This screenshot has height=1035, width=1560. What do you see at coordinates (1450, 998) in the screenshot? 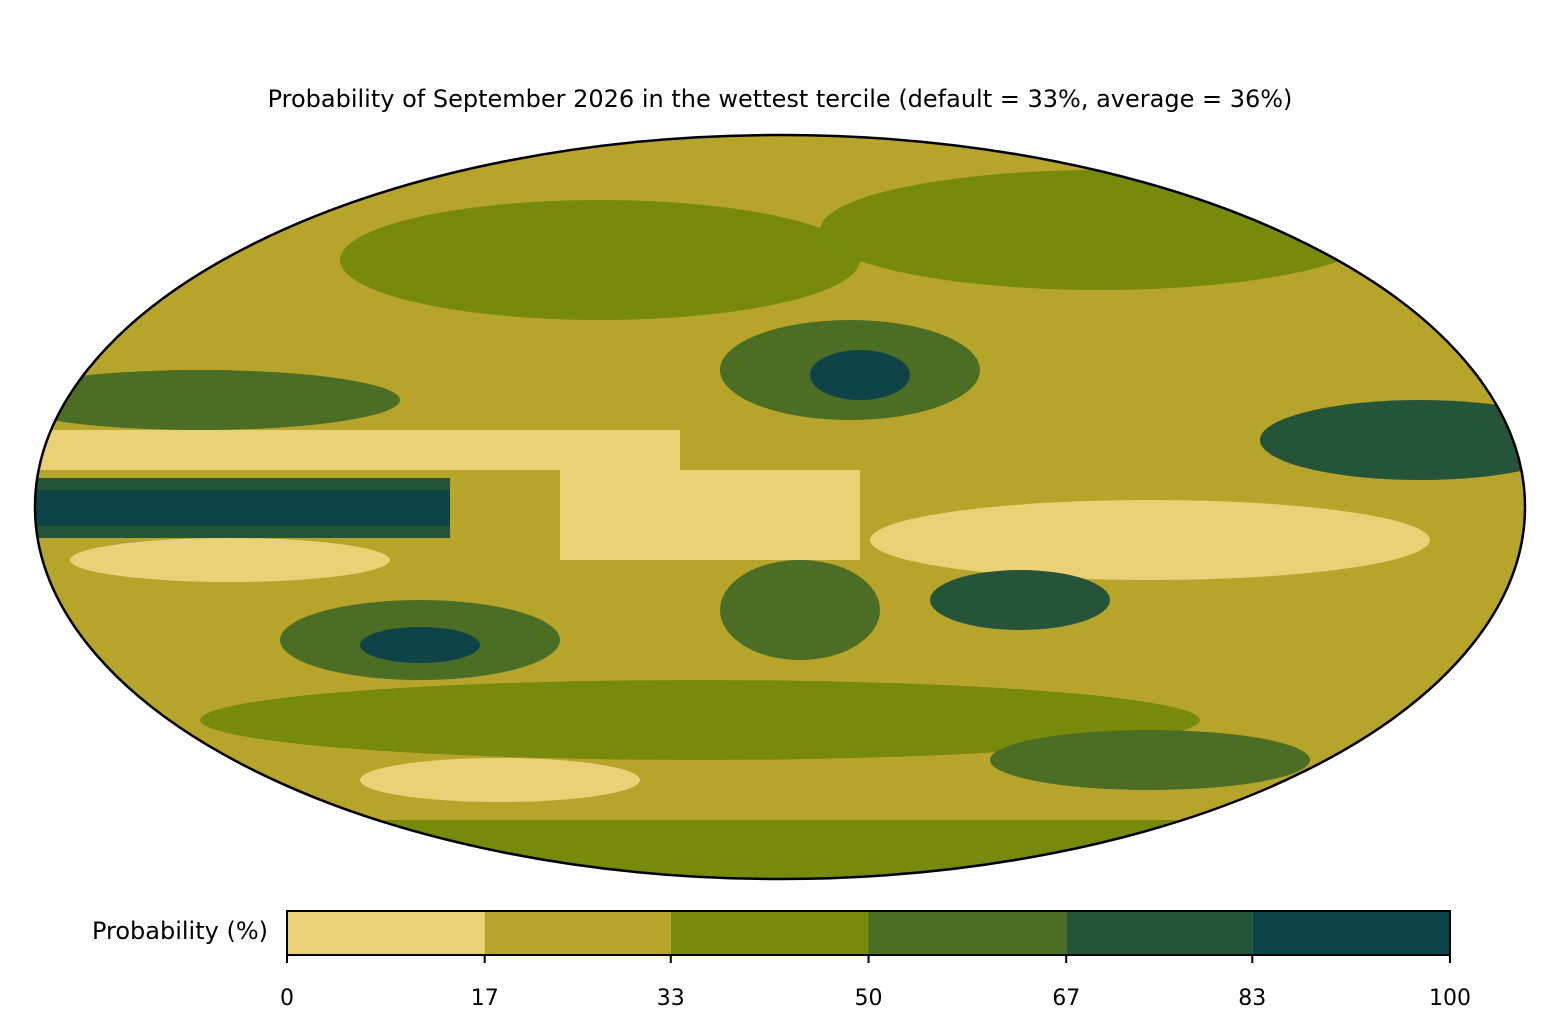
I see `colorbar-tick-label: 100` at bounding box center [1450, 998].